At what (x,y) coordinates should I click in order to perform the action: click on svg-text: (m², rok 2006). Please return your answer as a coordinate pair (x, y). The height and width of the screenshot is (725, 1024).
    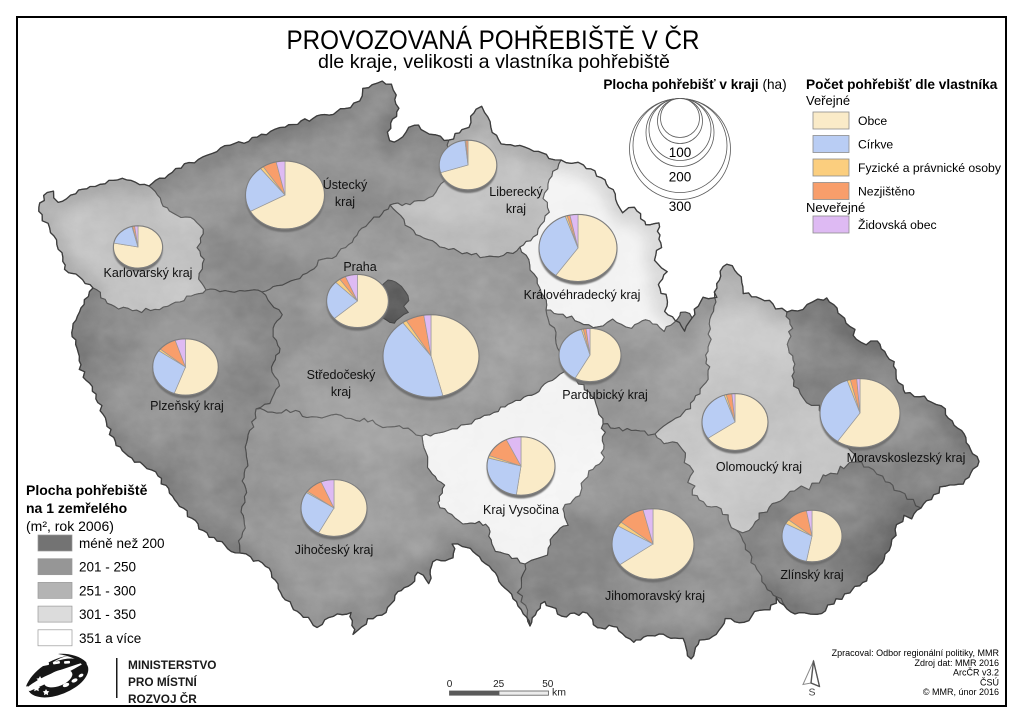
    Looking at the image, I should click on (70, 526).